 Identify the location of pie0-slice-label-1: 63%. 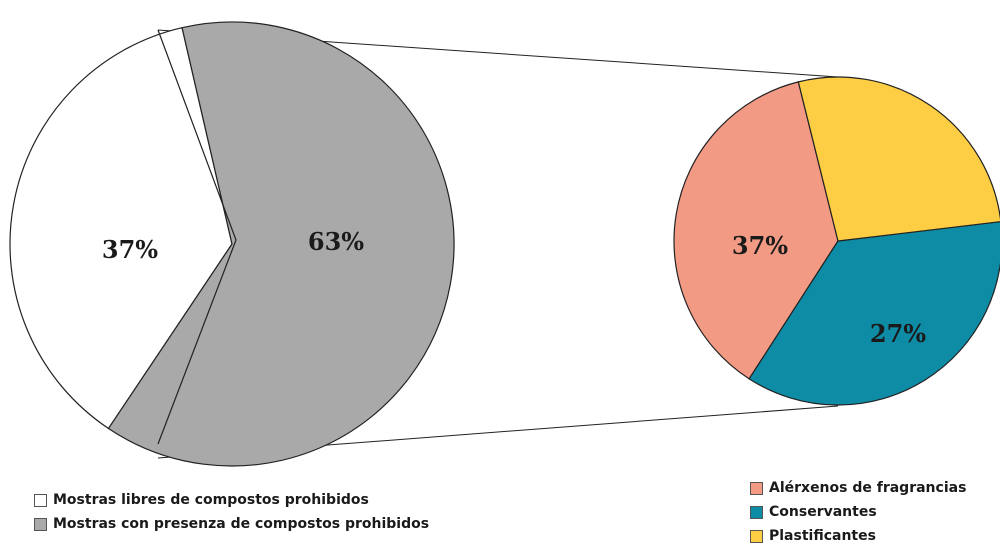
(336, 241).